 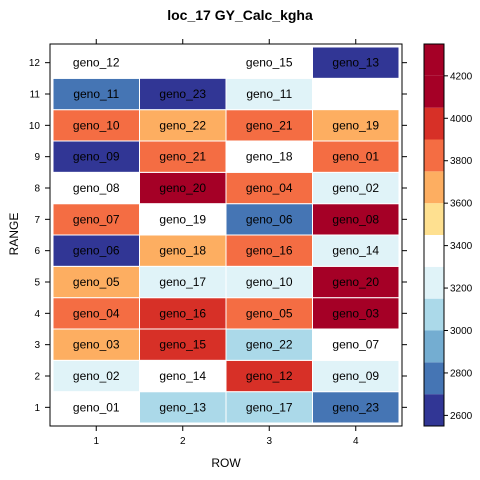 What do you see at coordinates (35, 95) in the screenshot?
I see `y-tick-label: 11` at bounding box center [35, 95].